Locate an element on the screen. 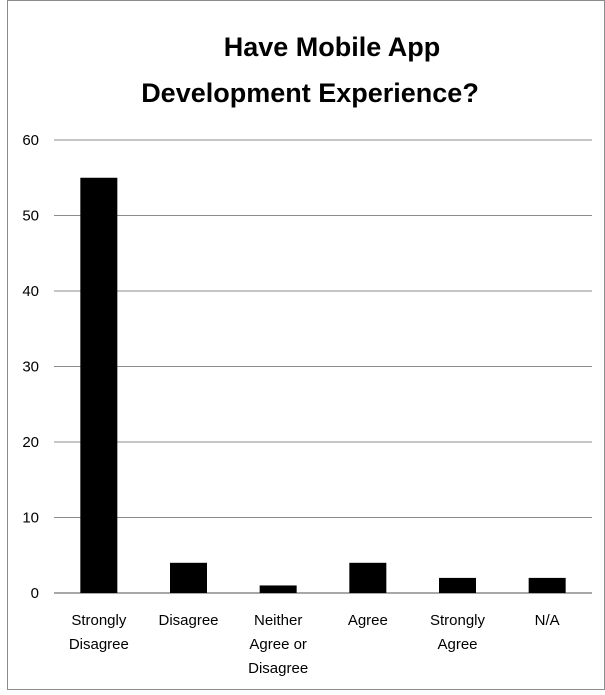  y-tick-label: 20 is located at coordinates (30, 442).